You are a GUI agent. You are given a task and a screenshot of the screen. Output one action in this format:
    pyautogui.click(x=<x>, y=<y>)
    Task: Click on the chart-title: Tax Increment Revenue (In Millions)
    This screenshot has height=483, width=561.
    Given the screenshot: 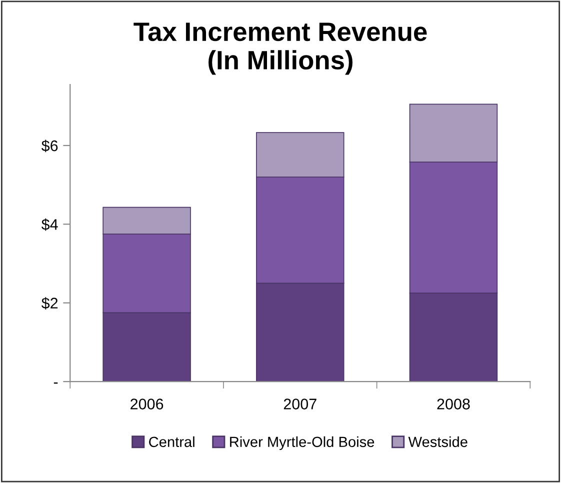 What is the action you would take?
    pyautogui.click(x=280, y=48)
    